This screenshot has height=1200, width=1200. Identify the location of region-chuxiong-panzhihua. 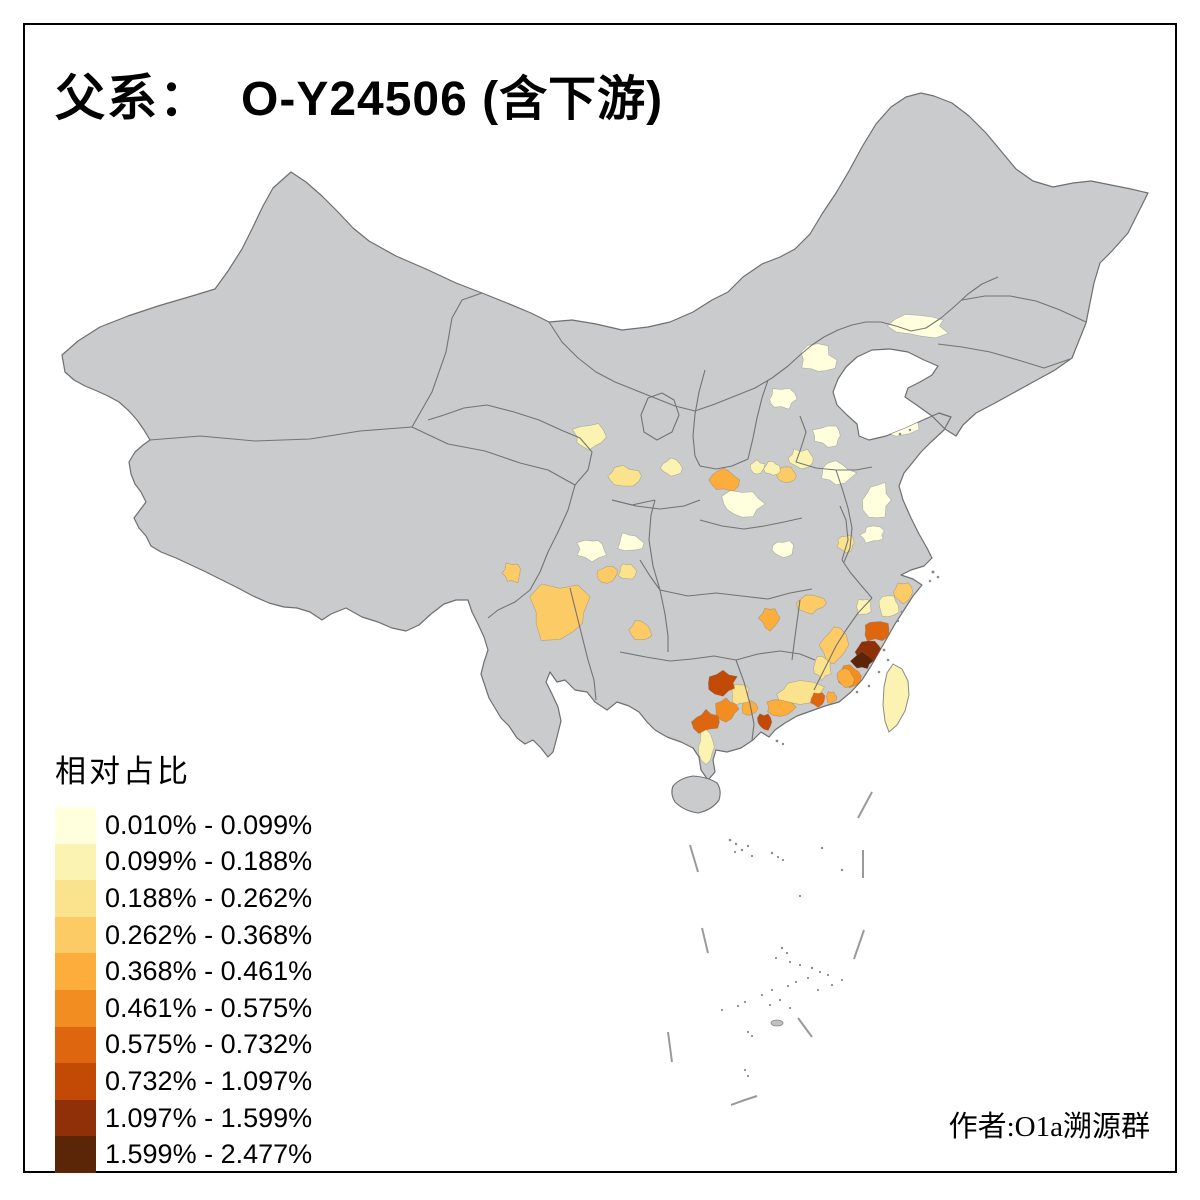
(560, 612).